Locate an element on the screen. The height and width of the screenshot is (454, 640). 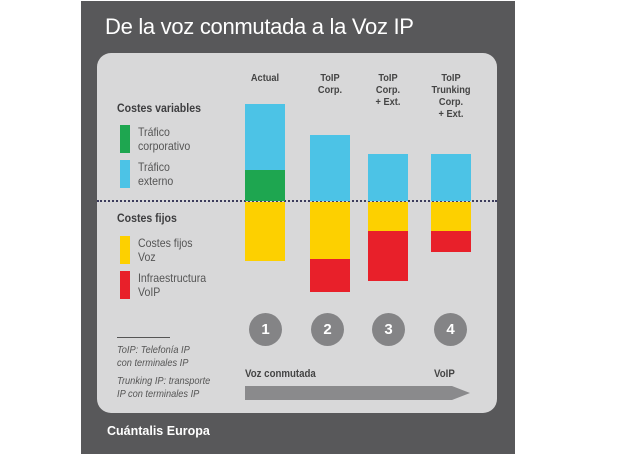
category-label-line: Trunking is located at coordinates (451, 90).